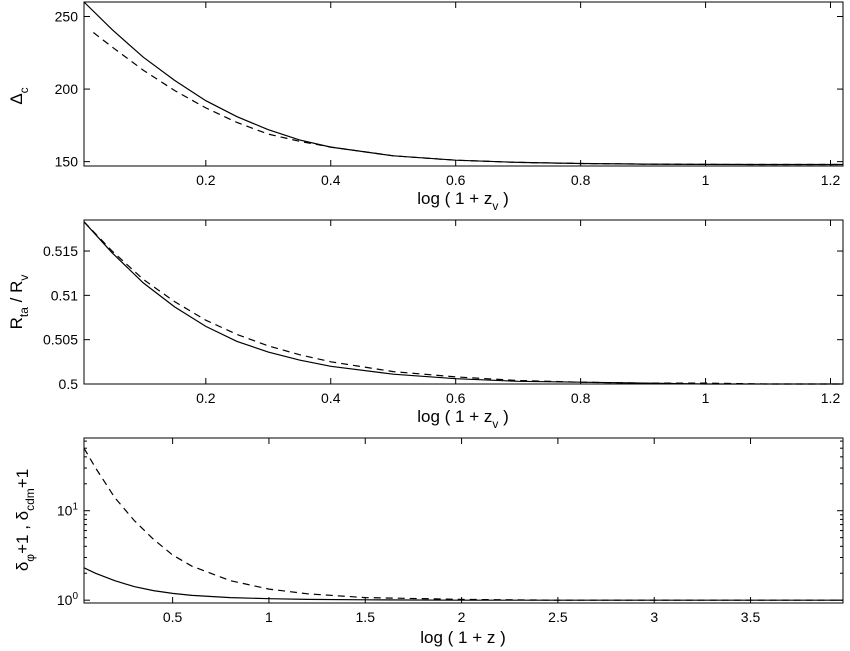 The image size is (850, 651). Describe the element at coordinates (462, 617) in the screenshot. I see `x-tick-label: 2` at that location.